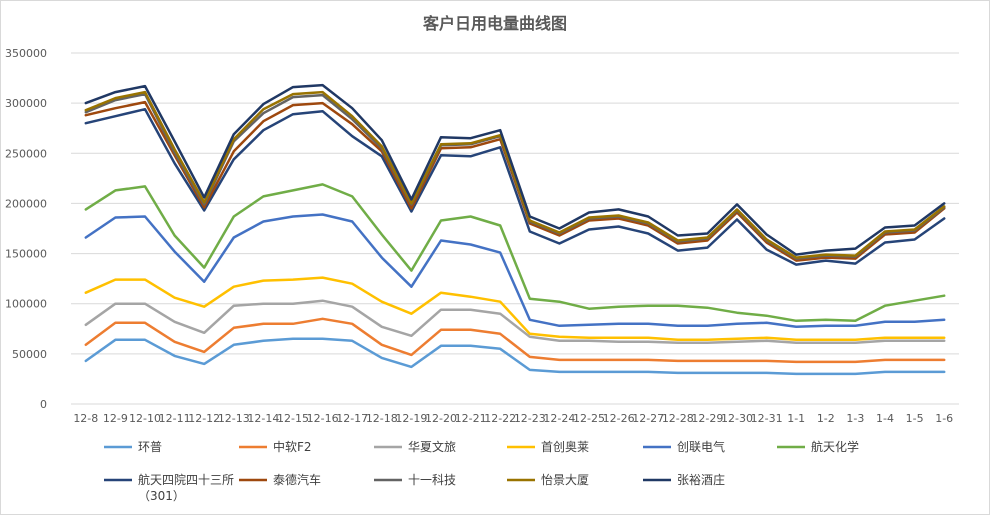 Image resolution: width=990 pixels, height=515 pixels. What do you see at coordinates (292, 446) in the screenshot?
I see `legend-label-1: 中软F2` at bounding box center [292, 446].